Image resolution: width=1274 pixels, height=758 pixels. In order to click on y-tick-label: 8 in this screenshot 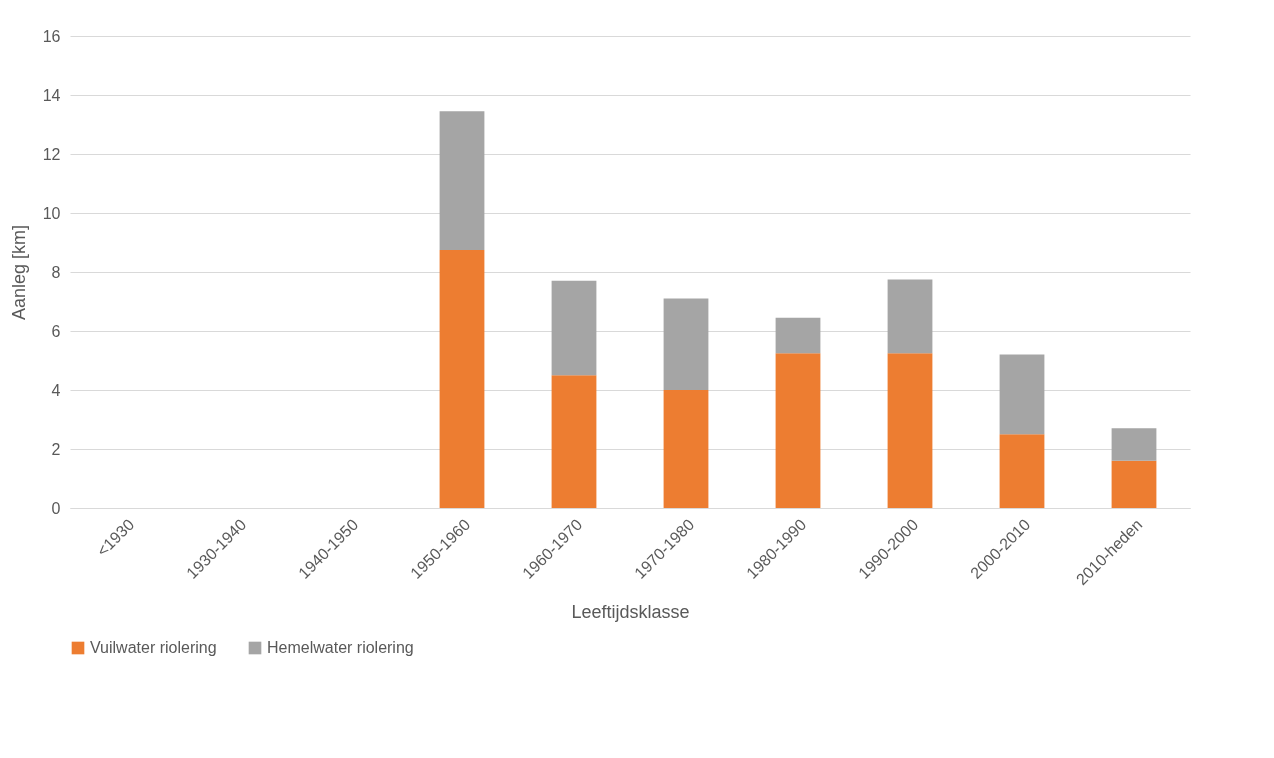, I will do `click(56, 272)`.